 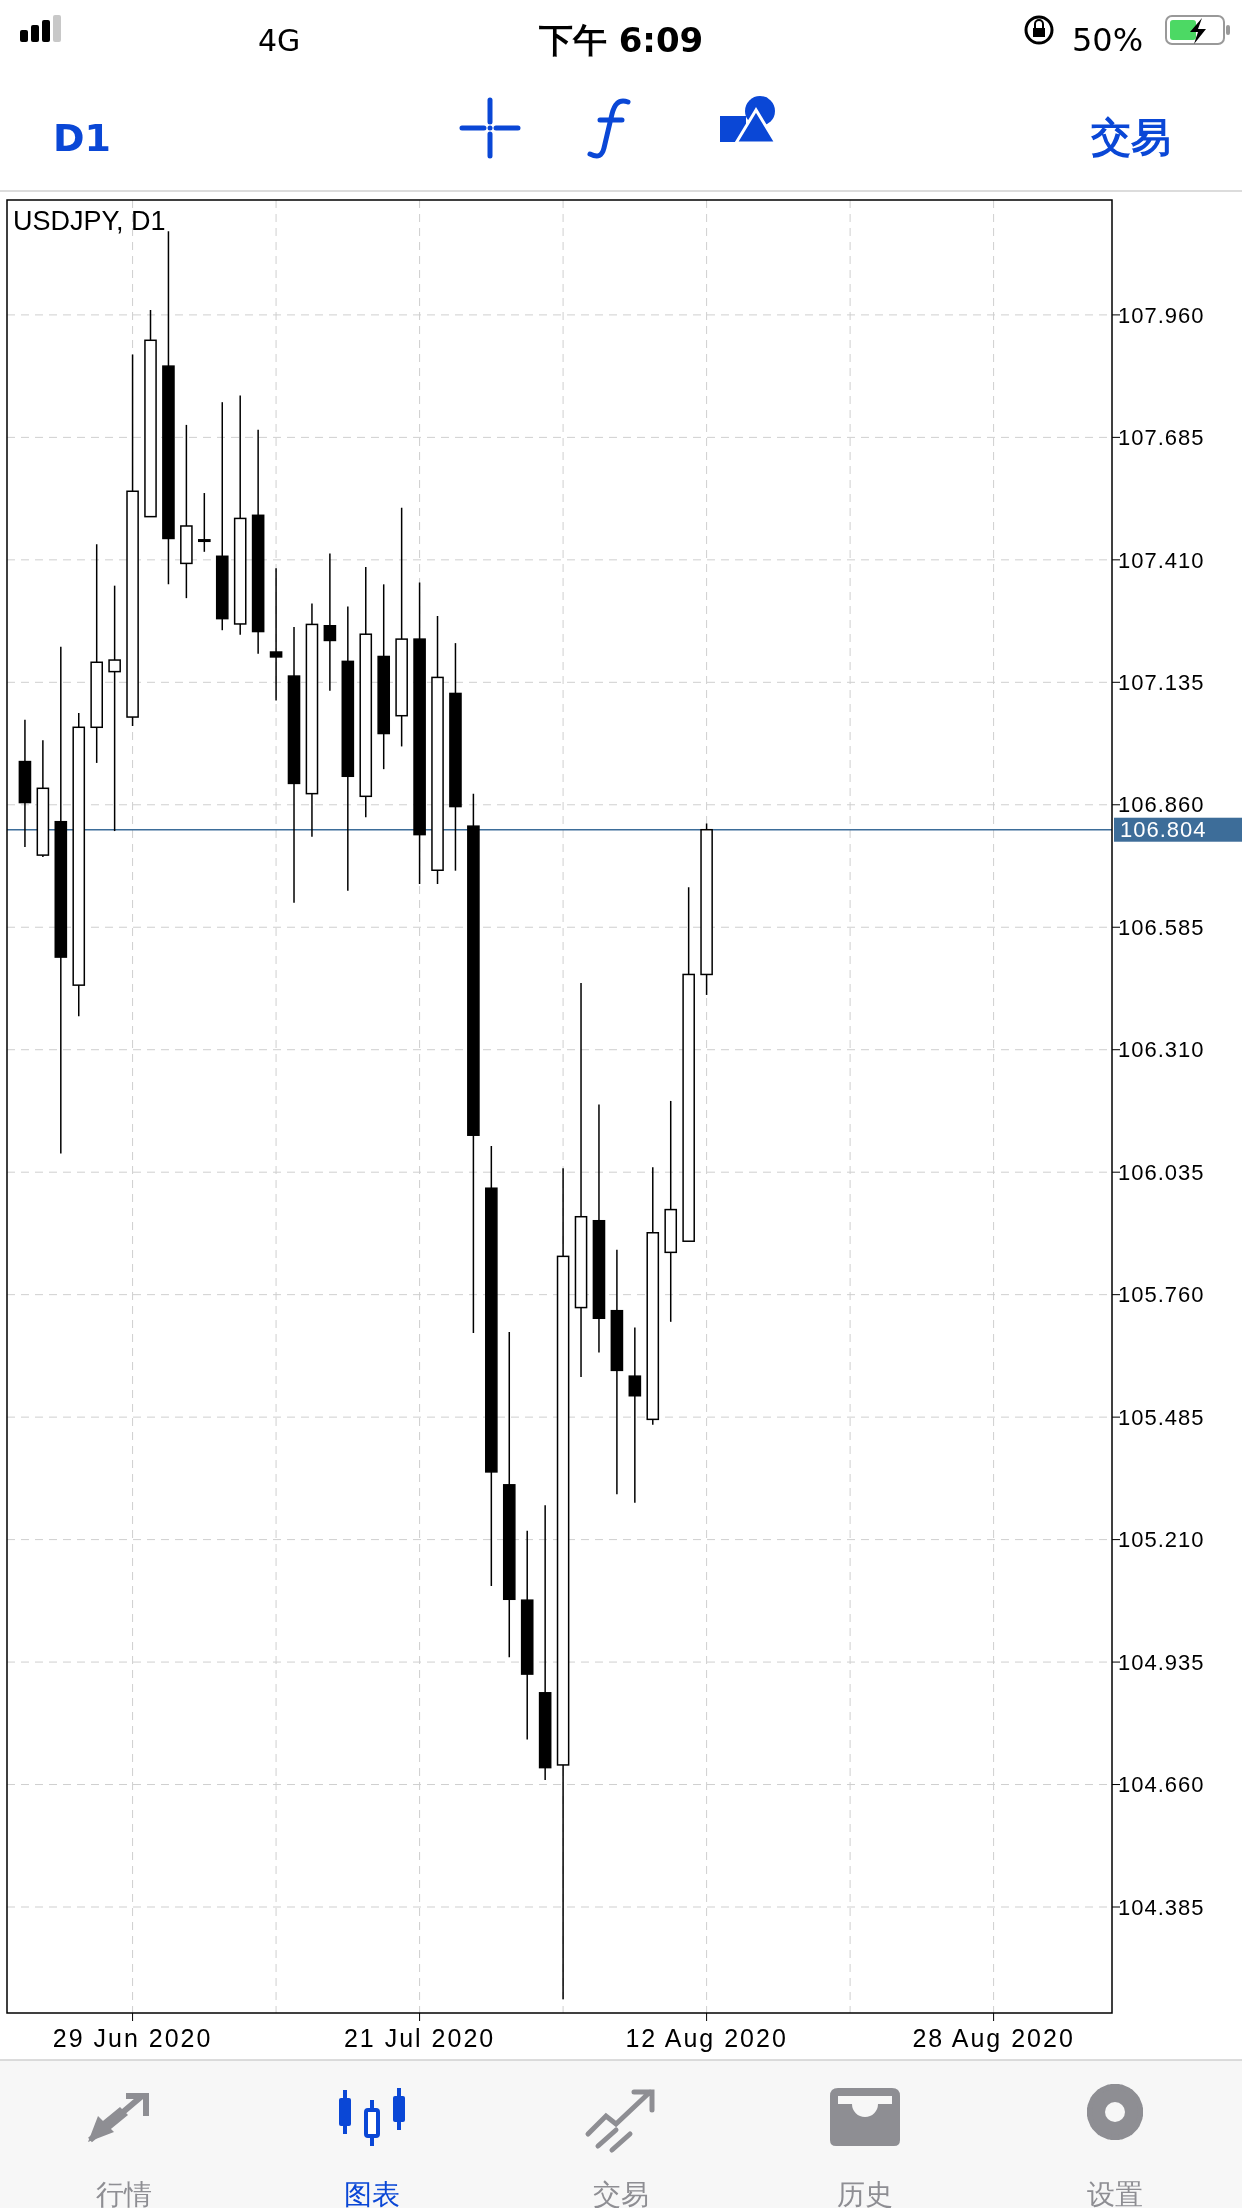 I want to click on y-tick-label: 106.585, so click(x=1161, y=927).